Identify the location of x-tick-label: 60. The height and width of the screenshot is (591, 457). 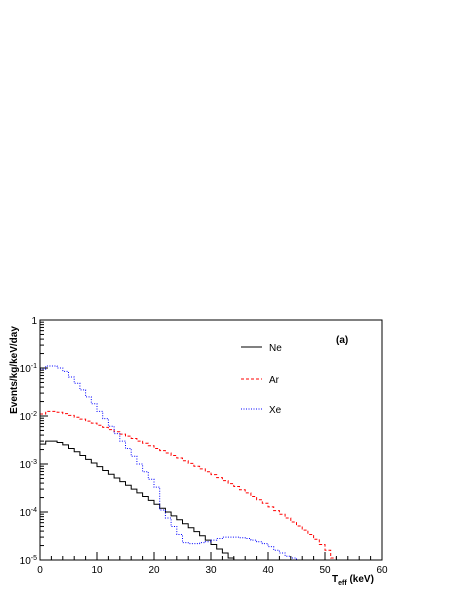
(382, 570).